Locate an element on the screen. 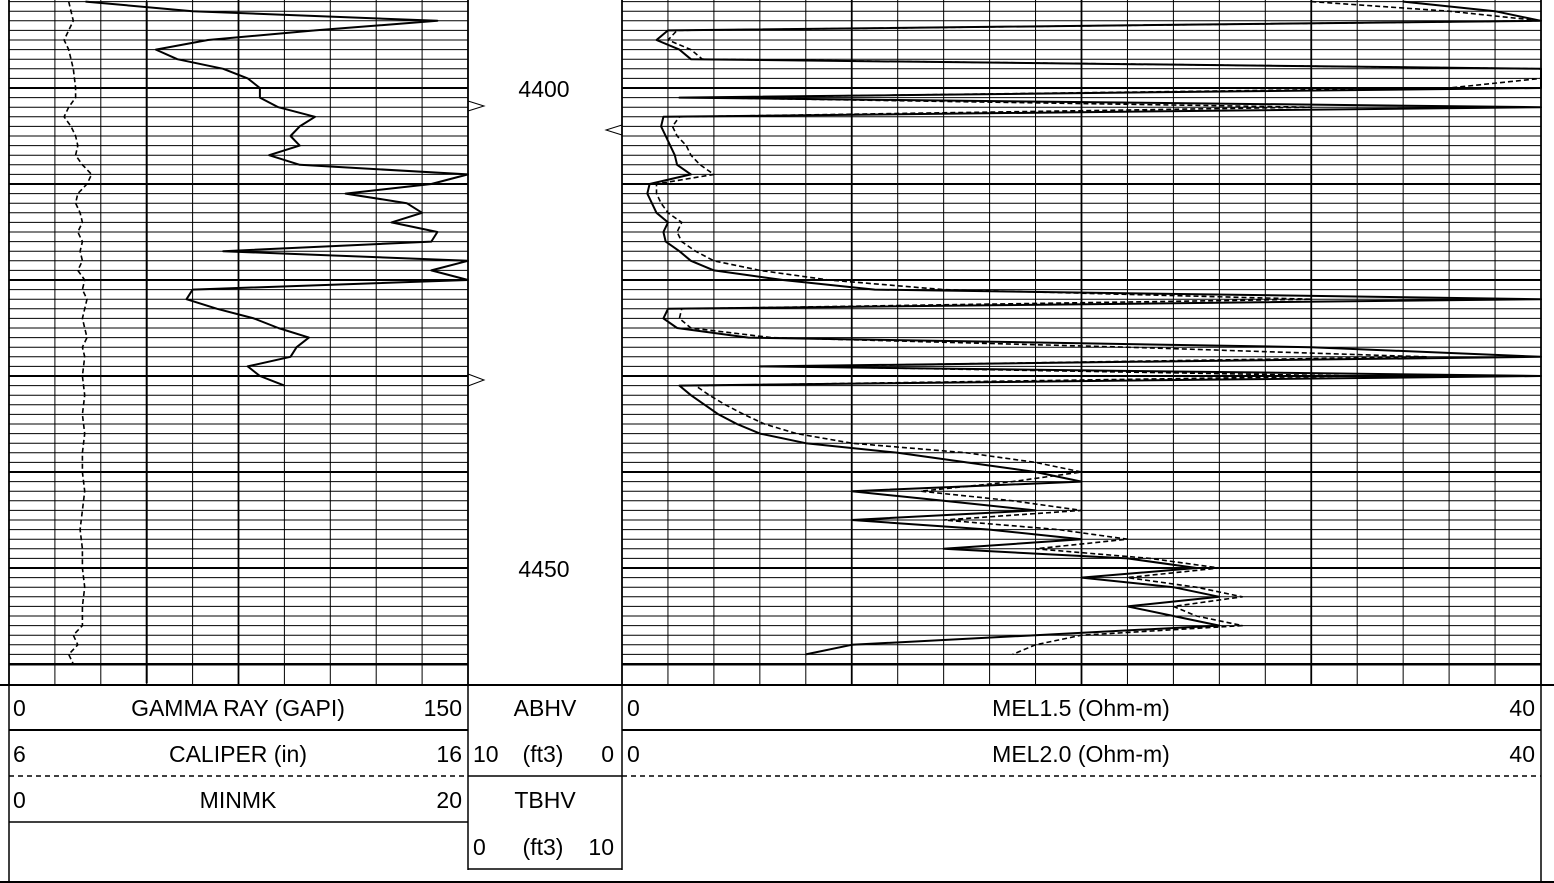  mel20-min: 0 is located at coordinates (633, 754).